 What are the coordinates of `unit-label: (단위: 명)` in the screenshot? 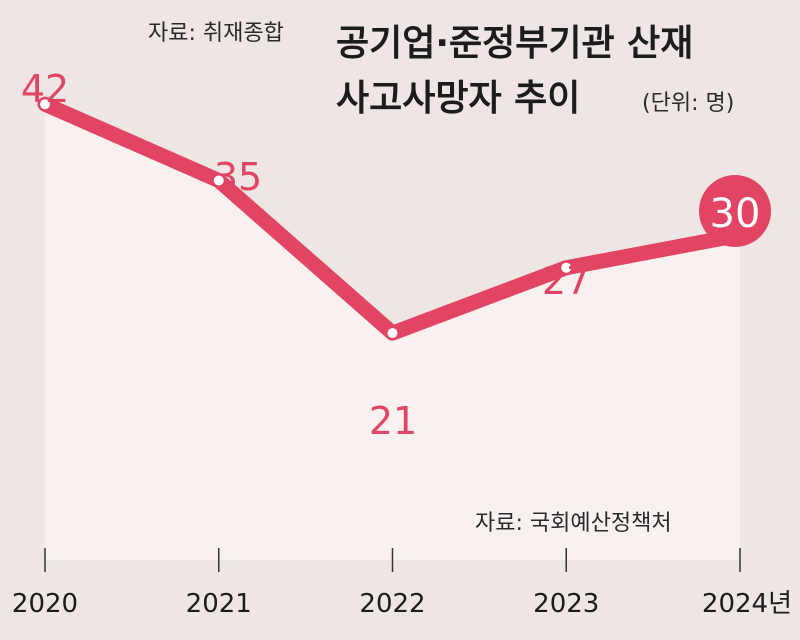 It's located at (688, 103).